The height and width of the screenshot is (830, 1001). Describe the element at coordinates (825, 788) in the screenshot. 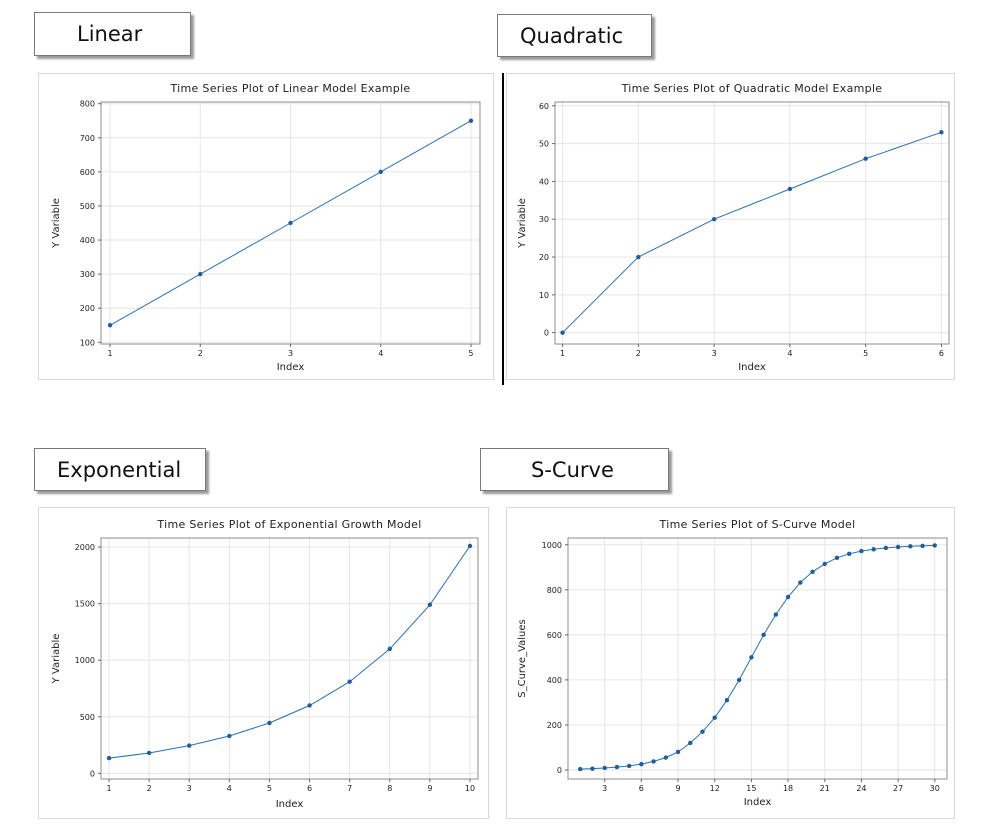

I see `scurve-x-tick-label: 21` at that location.